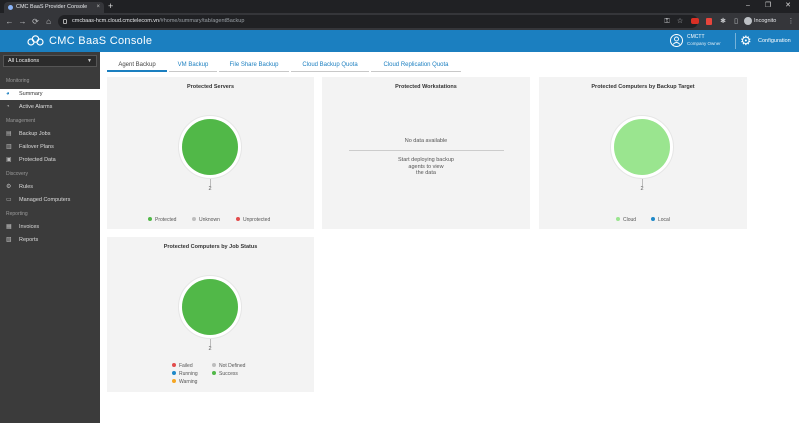 The width and height of the screenshot is (799, 423). I want to click on donut-segment-protected, so click(210, 147).